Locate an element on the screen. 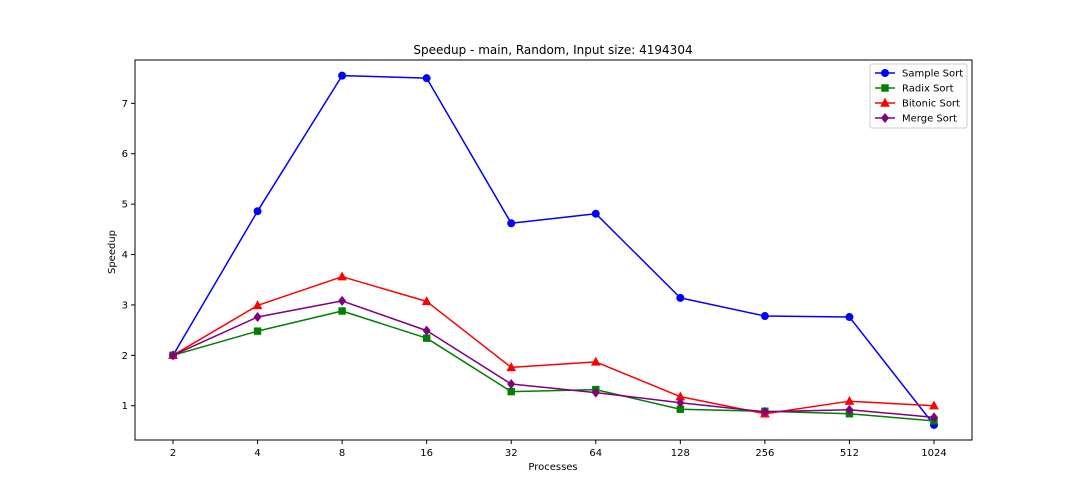 The width and height of the screenshot is (1080, 504). legend-entry-bitonic-sort: Bitonic Sort is located at coordinates (917, 103).